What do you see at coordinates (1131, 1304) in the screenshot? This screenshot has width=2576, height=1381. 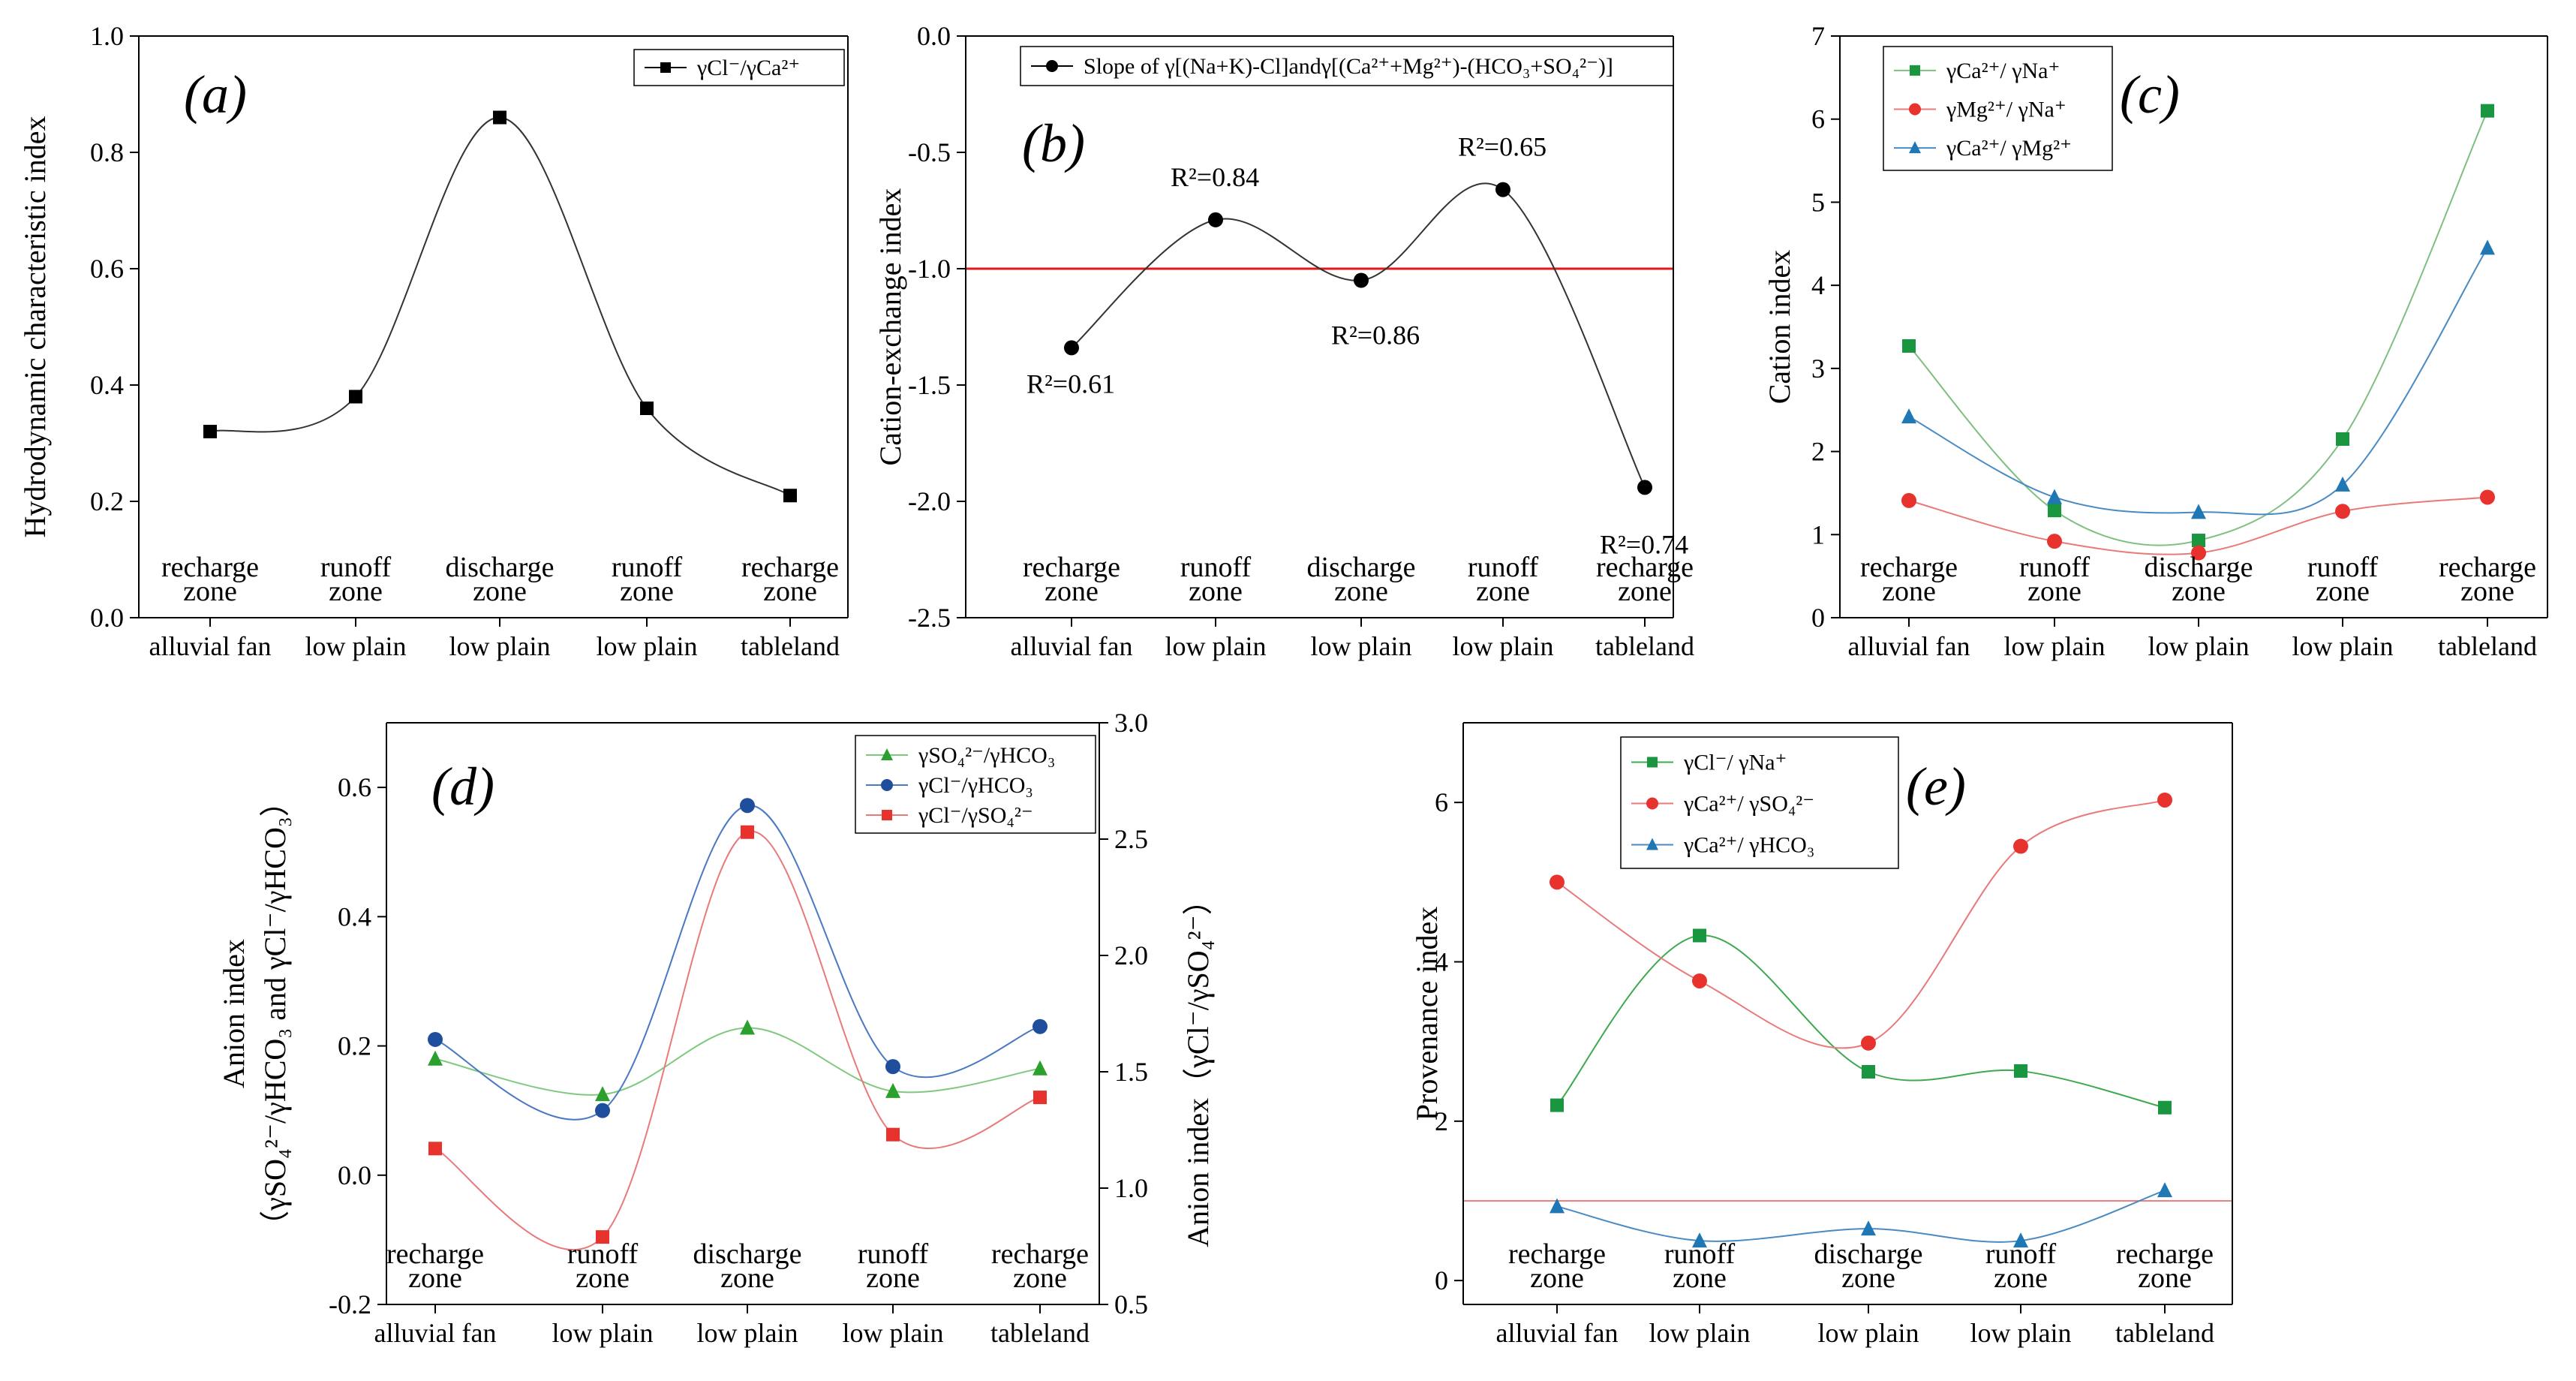 I see `y2-tick-label: 0.5` at bounding box center [1131, 1304].